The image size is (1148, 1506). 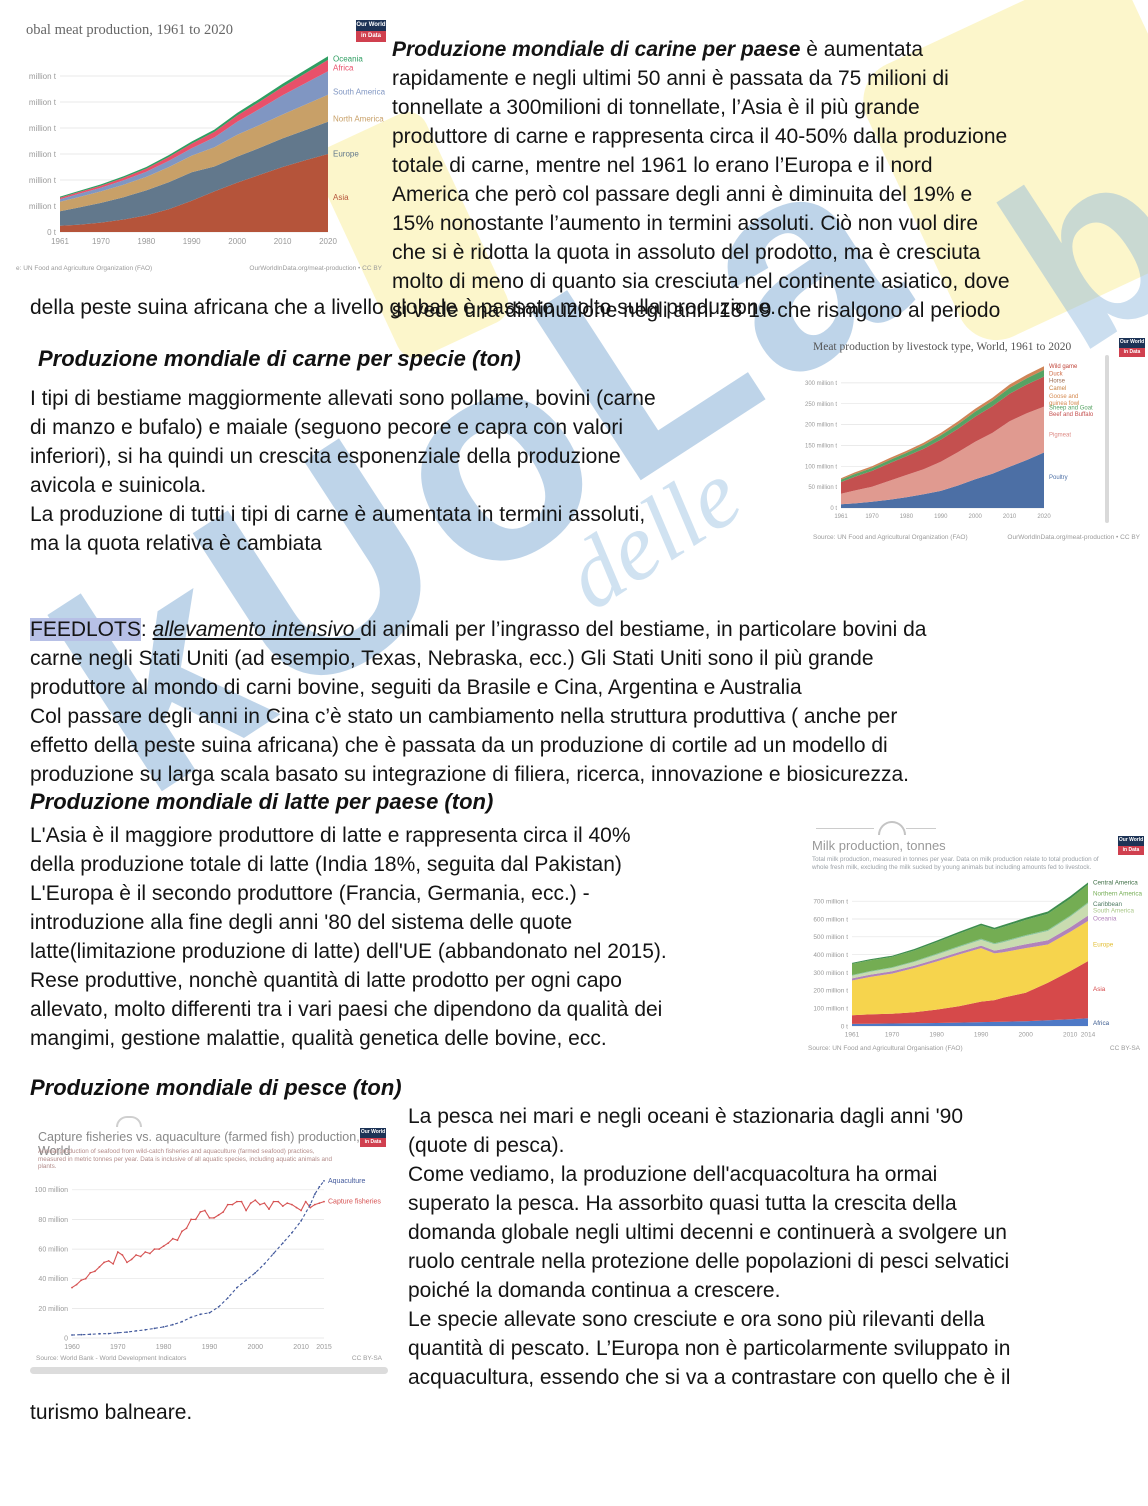 I want to click on svg-text: Pigmeat, so click(x=1060, y=436).